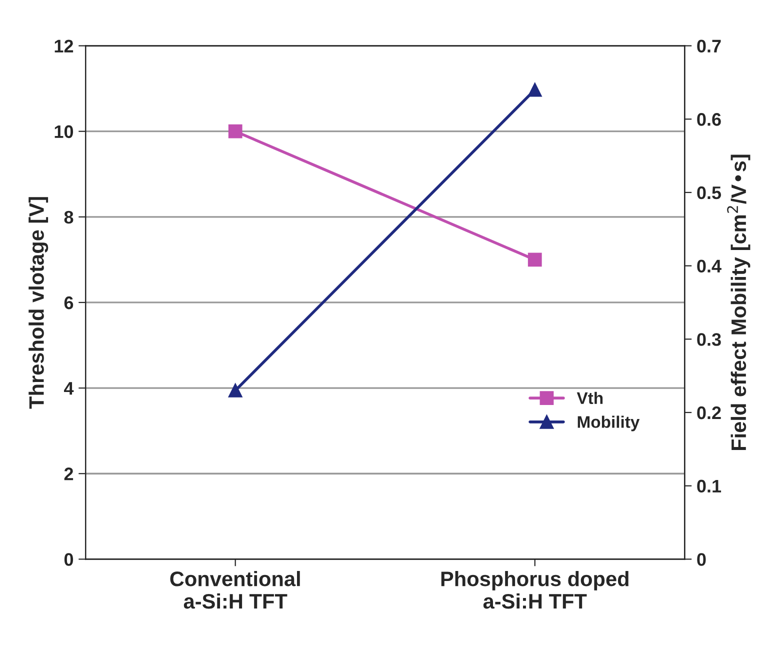 The width and height of the screenshot is (778, 654). I want to click on y-tick-label: 12, so click(64, 46).